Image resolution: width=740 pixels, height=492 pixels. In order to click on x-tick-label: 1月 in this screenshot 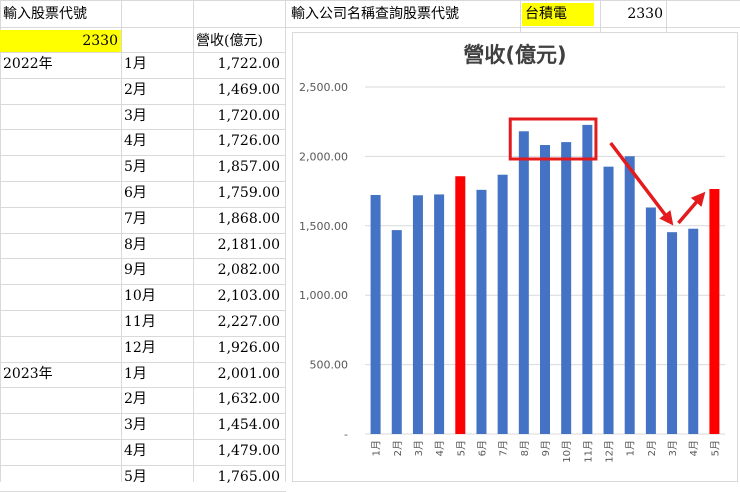, I will do `click(631, 448)`.